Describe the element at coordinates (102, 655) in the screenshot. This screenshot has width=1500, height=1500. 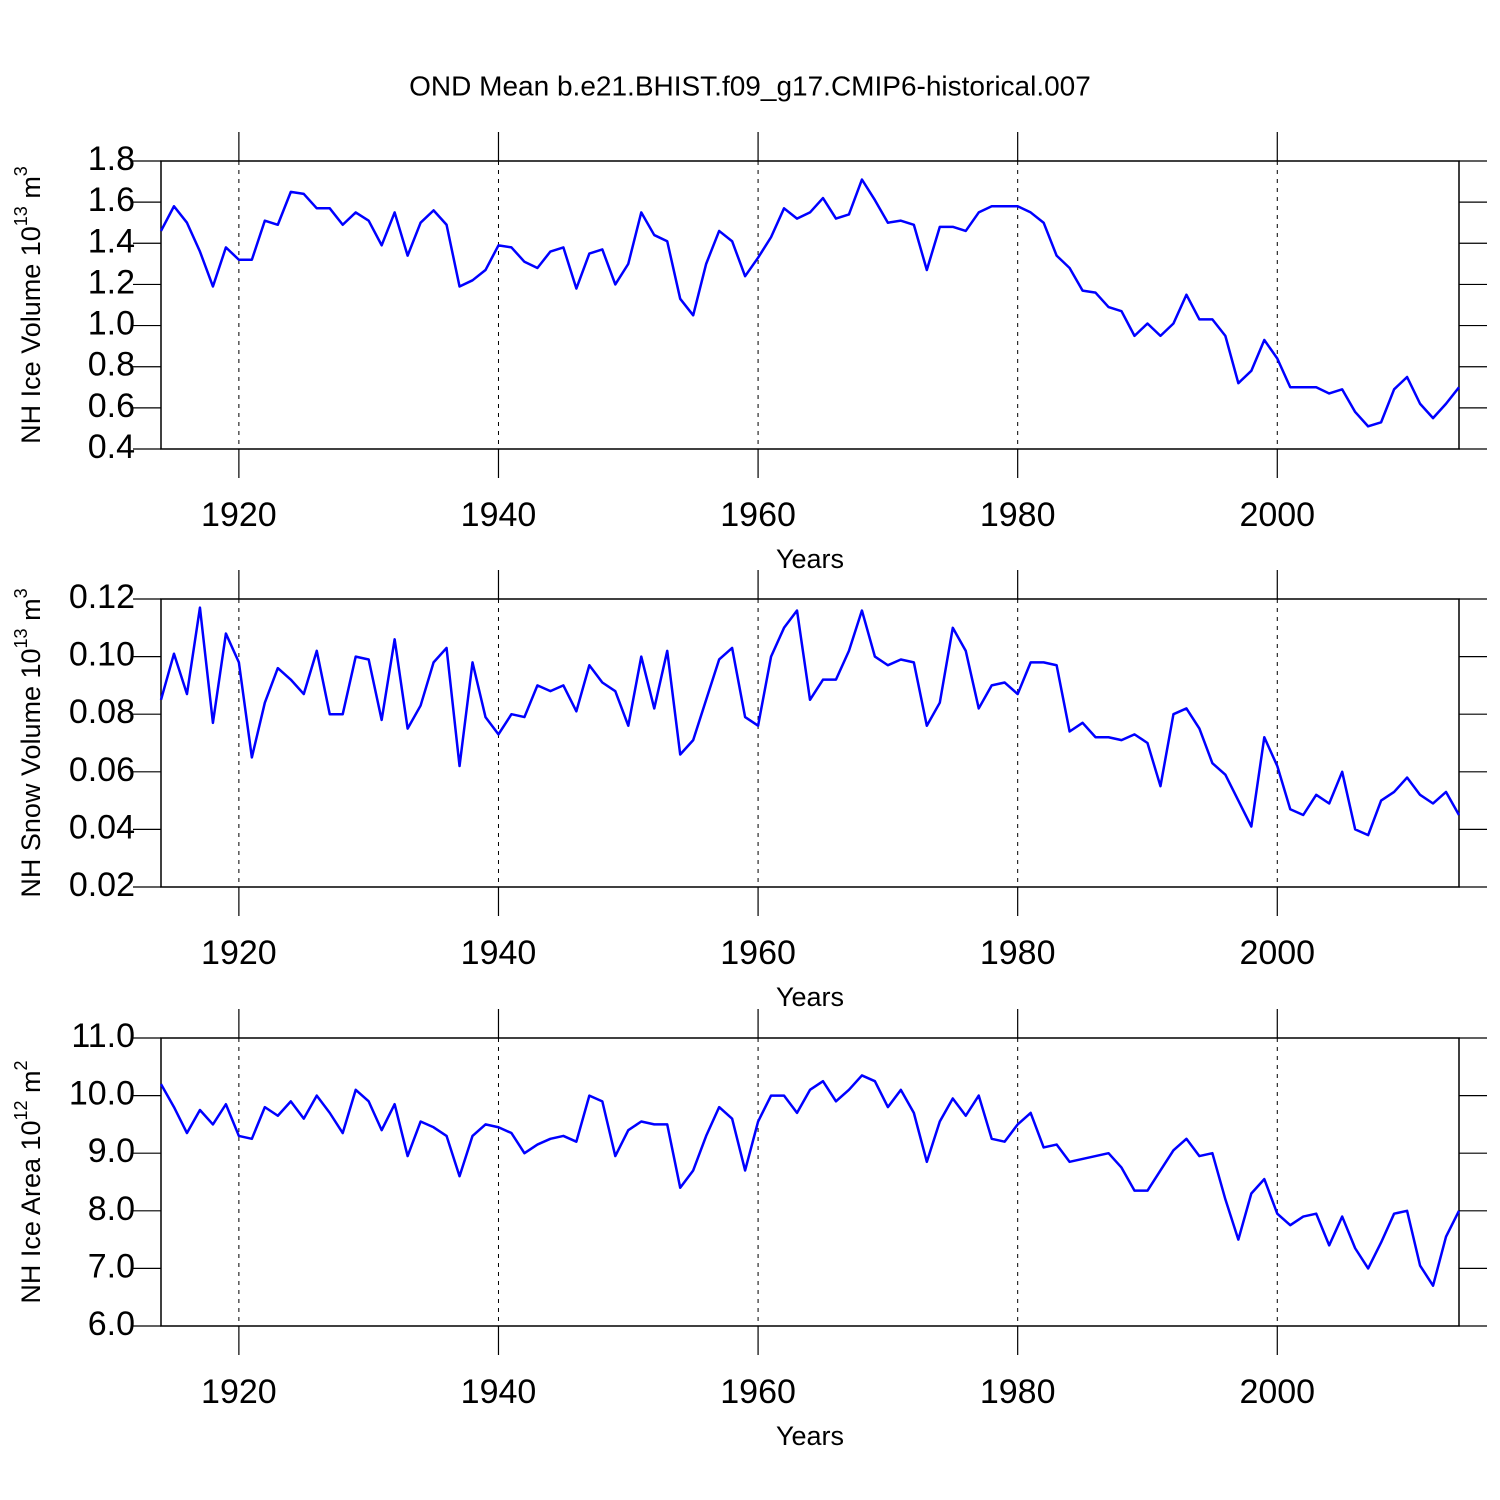
I see `y-tick-label: 0.10` at that location.